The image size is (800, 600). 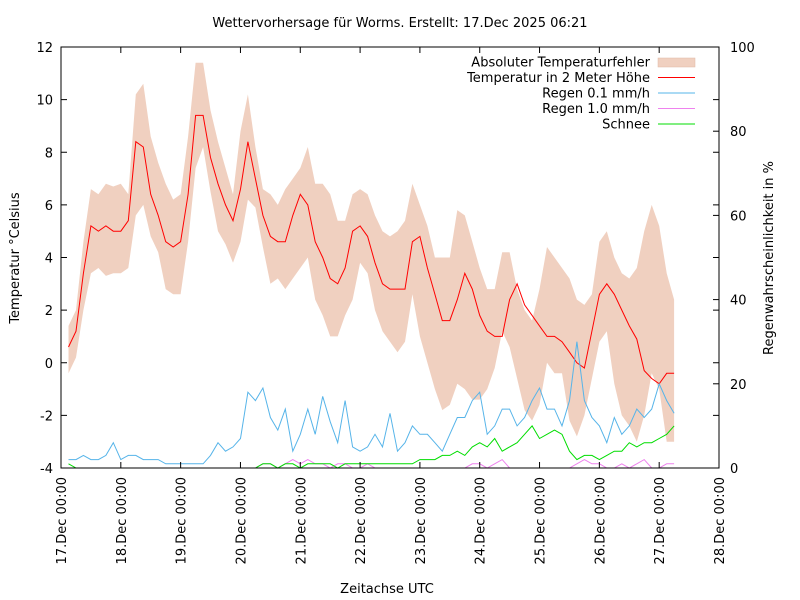 I want to click on legend-label-absoluter-temperaturfehler: Absoluter Temperaturfehler, so click(x=560, y=63).